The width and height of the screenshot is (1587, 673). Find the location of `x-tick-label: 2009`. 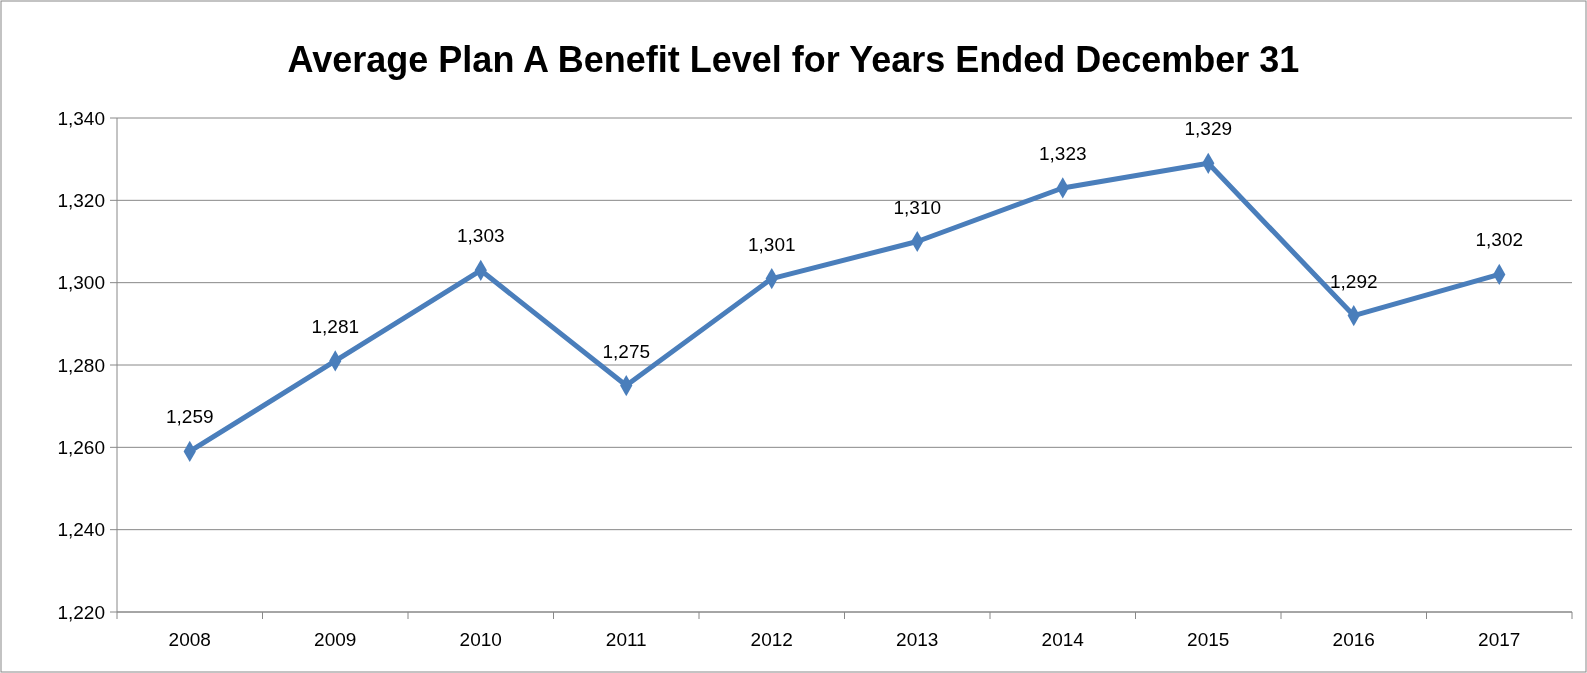

x-tick-label: 2009 is located at coordinates (335, 639).